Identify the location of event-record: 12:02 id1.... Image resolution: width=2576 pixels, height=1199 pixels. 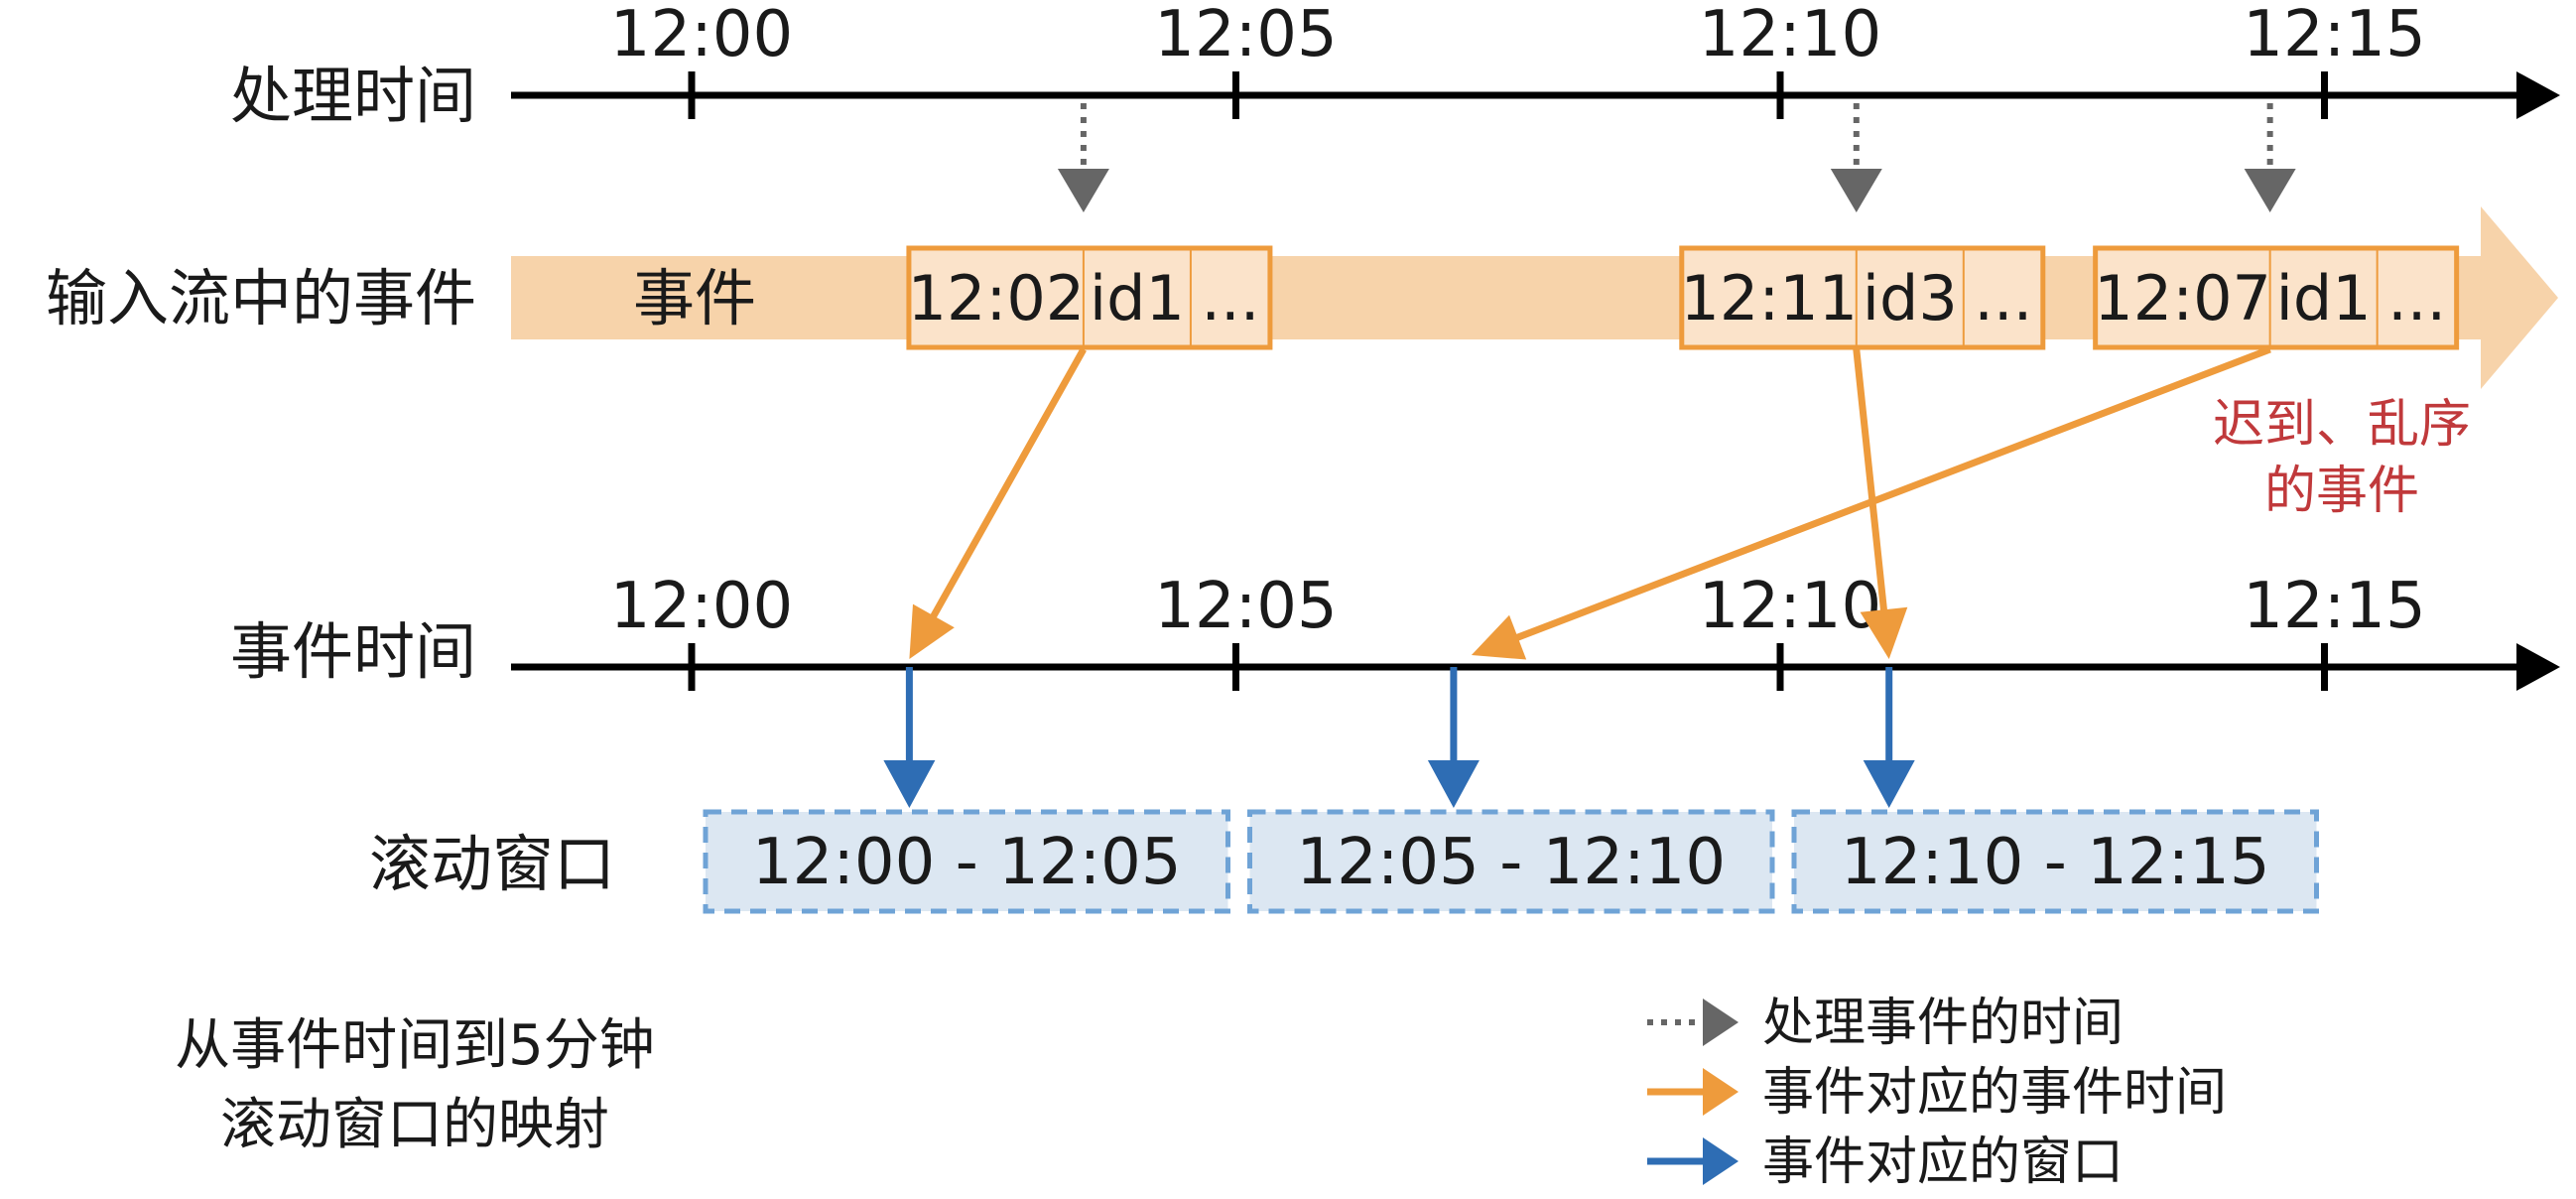
(1089, 297).